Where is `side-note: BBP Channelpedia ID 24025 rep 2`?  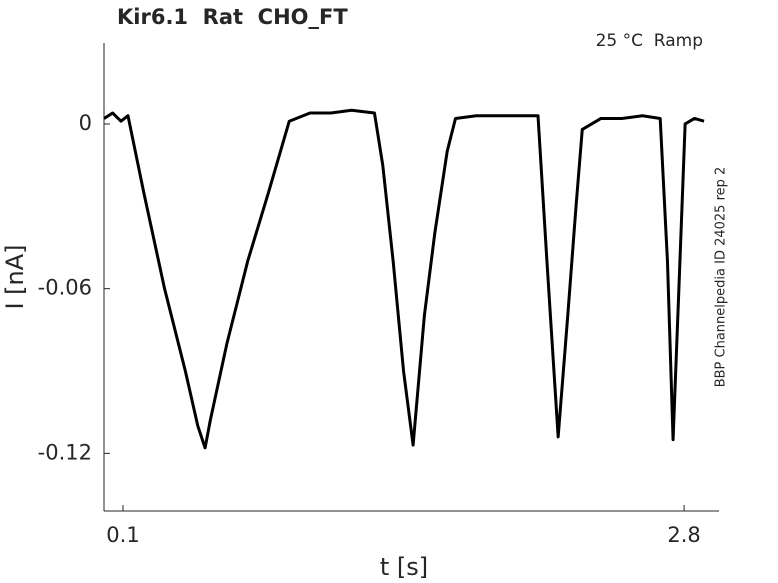 side-note: BBP Channelpedia ID 24025 rep 2 is located at coordinates (721, 277).